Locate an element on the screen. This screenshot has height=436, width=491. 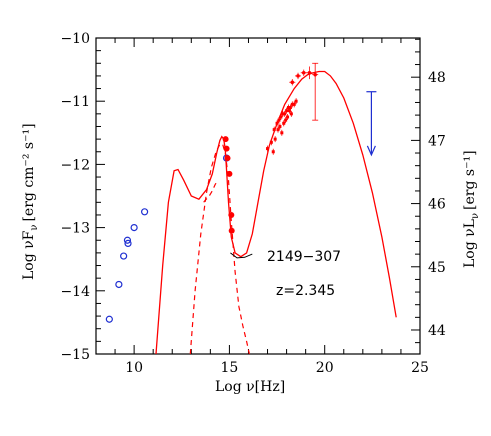
x-tick-label: 15 is located at coordinates (229, 368).